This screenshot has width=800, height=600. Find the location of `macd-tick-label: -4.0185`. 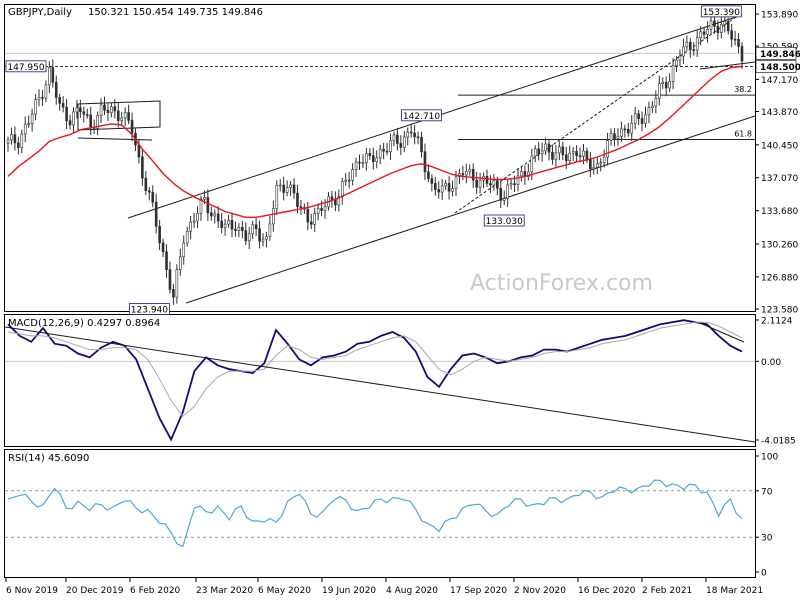

macd-tick-label: -4.0185 is located at coordinates (778, 442).